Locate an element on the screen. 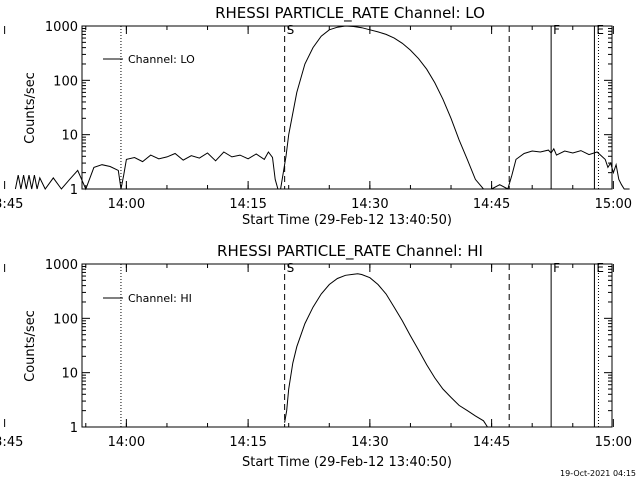 The width and height of the screenshot is (640, 480). series-line is located at coordinates (386, 350).